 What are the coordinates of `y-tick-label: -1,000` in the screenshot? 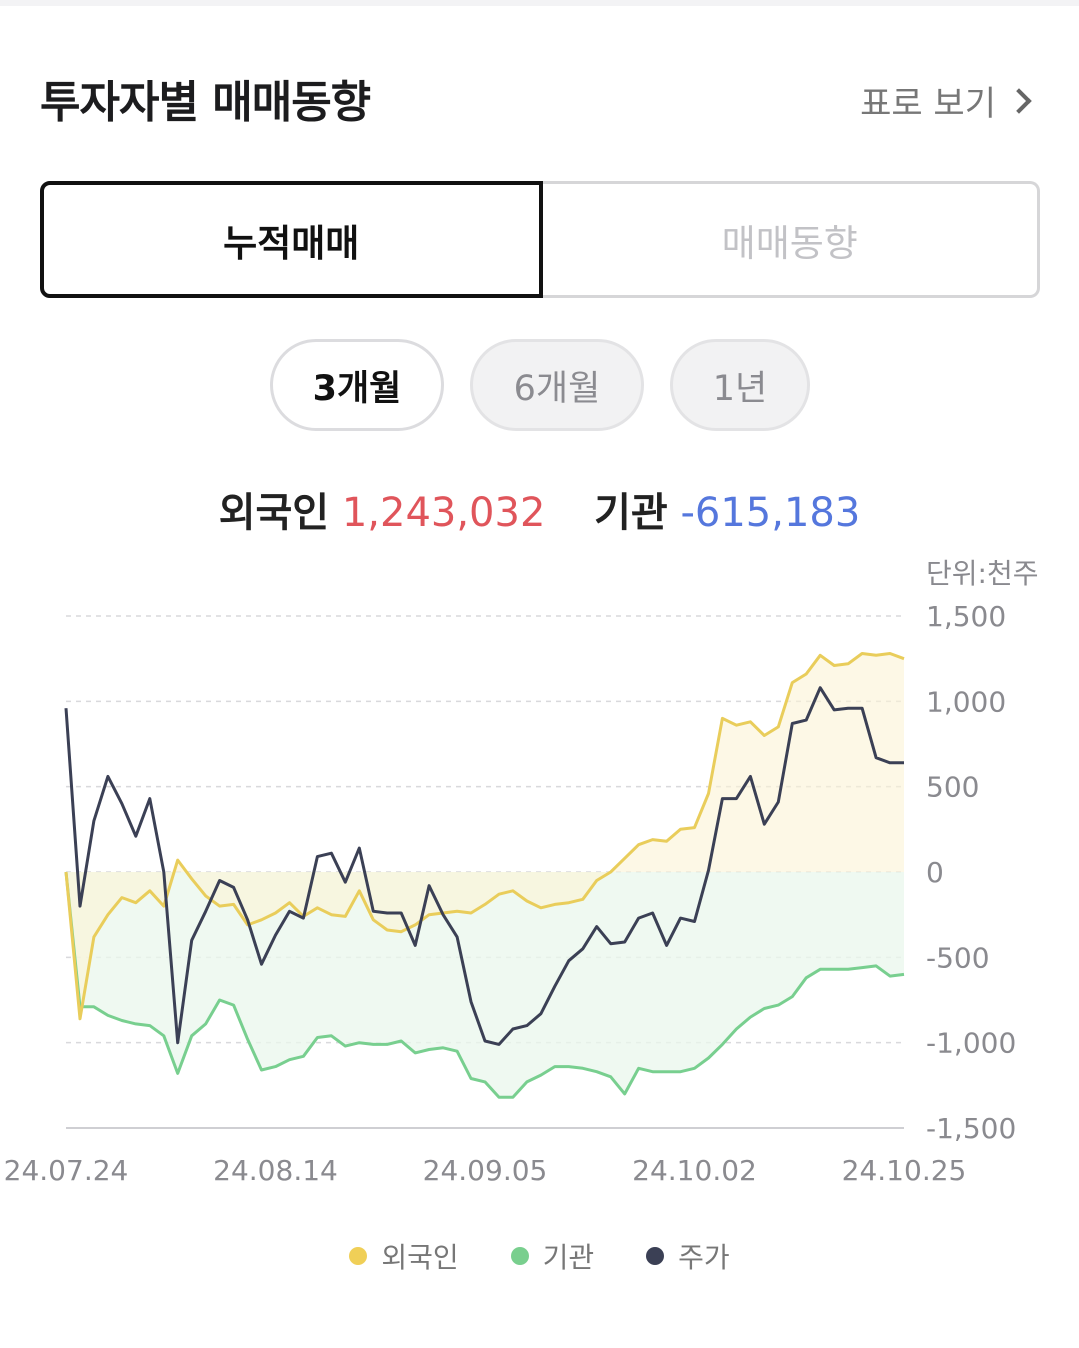 It's located at (971, 1043).